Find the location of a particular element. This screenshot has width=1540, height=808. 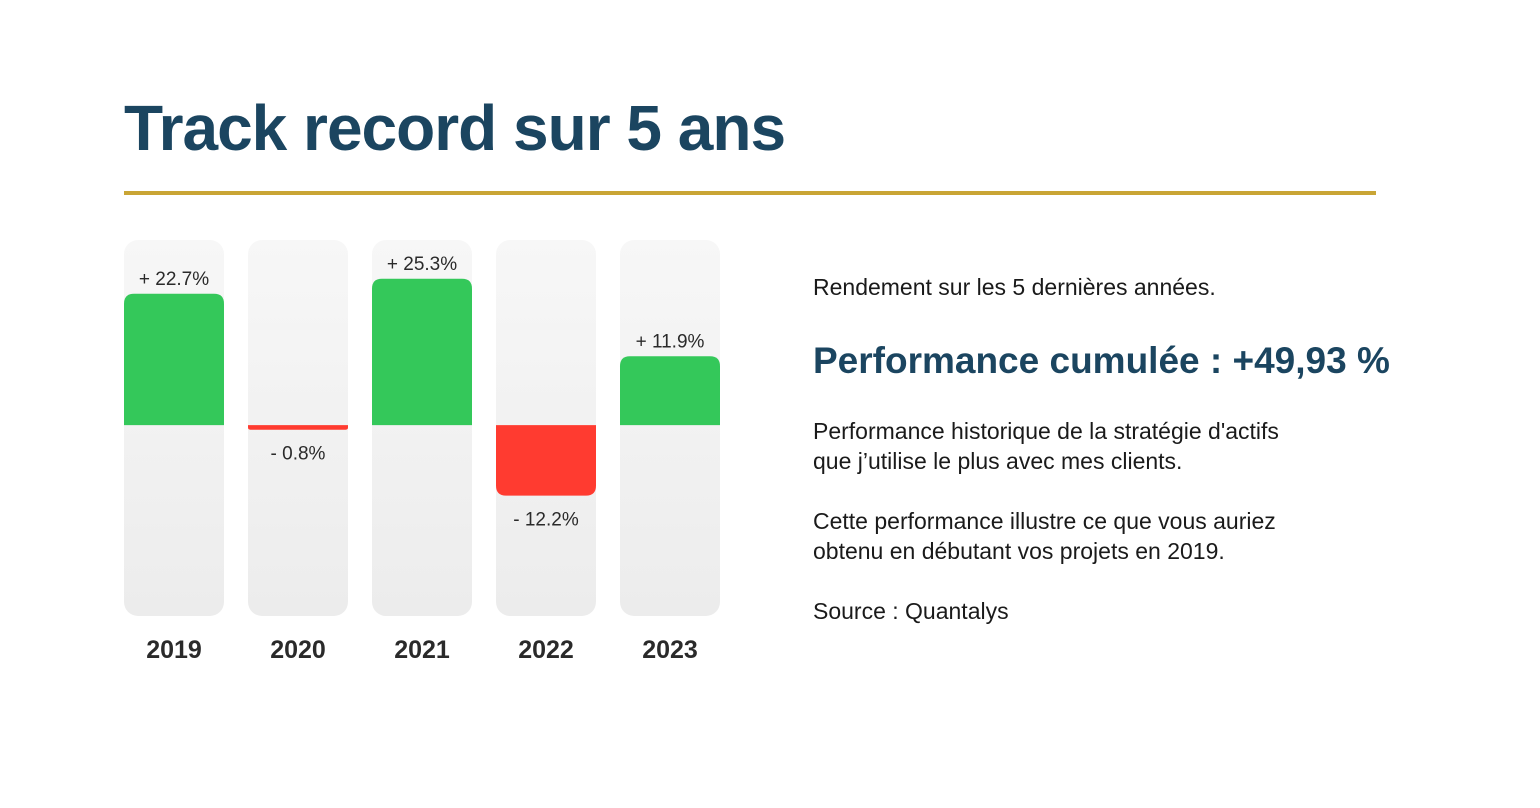

year-label-2023: 2023 is located at coordinates (670, 650).